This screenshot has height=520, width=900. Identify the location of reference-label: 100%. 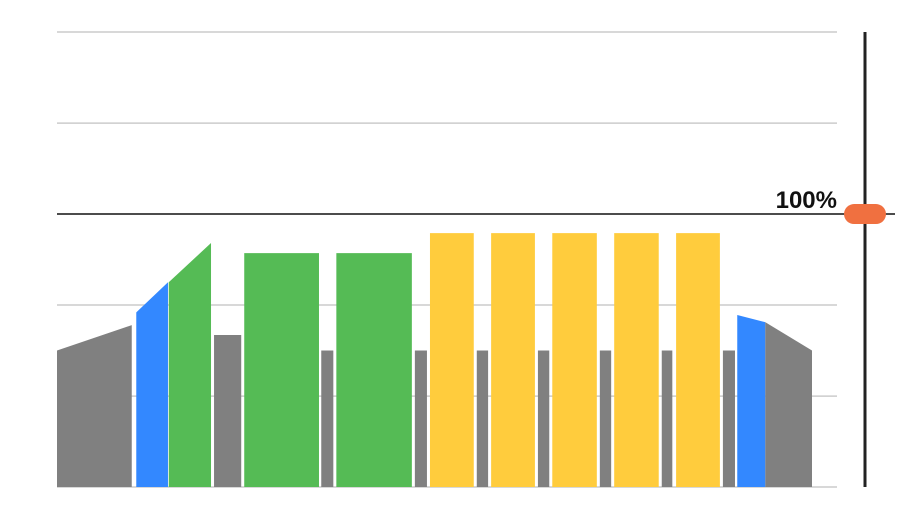
(806, 200).